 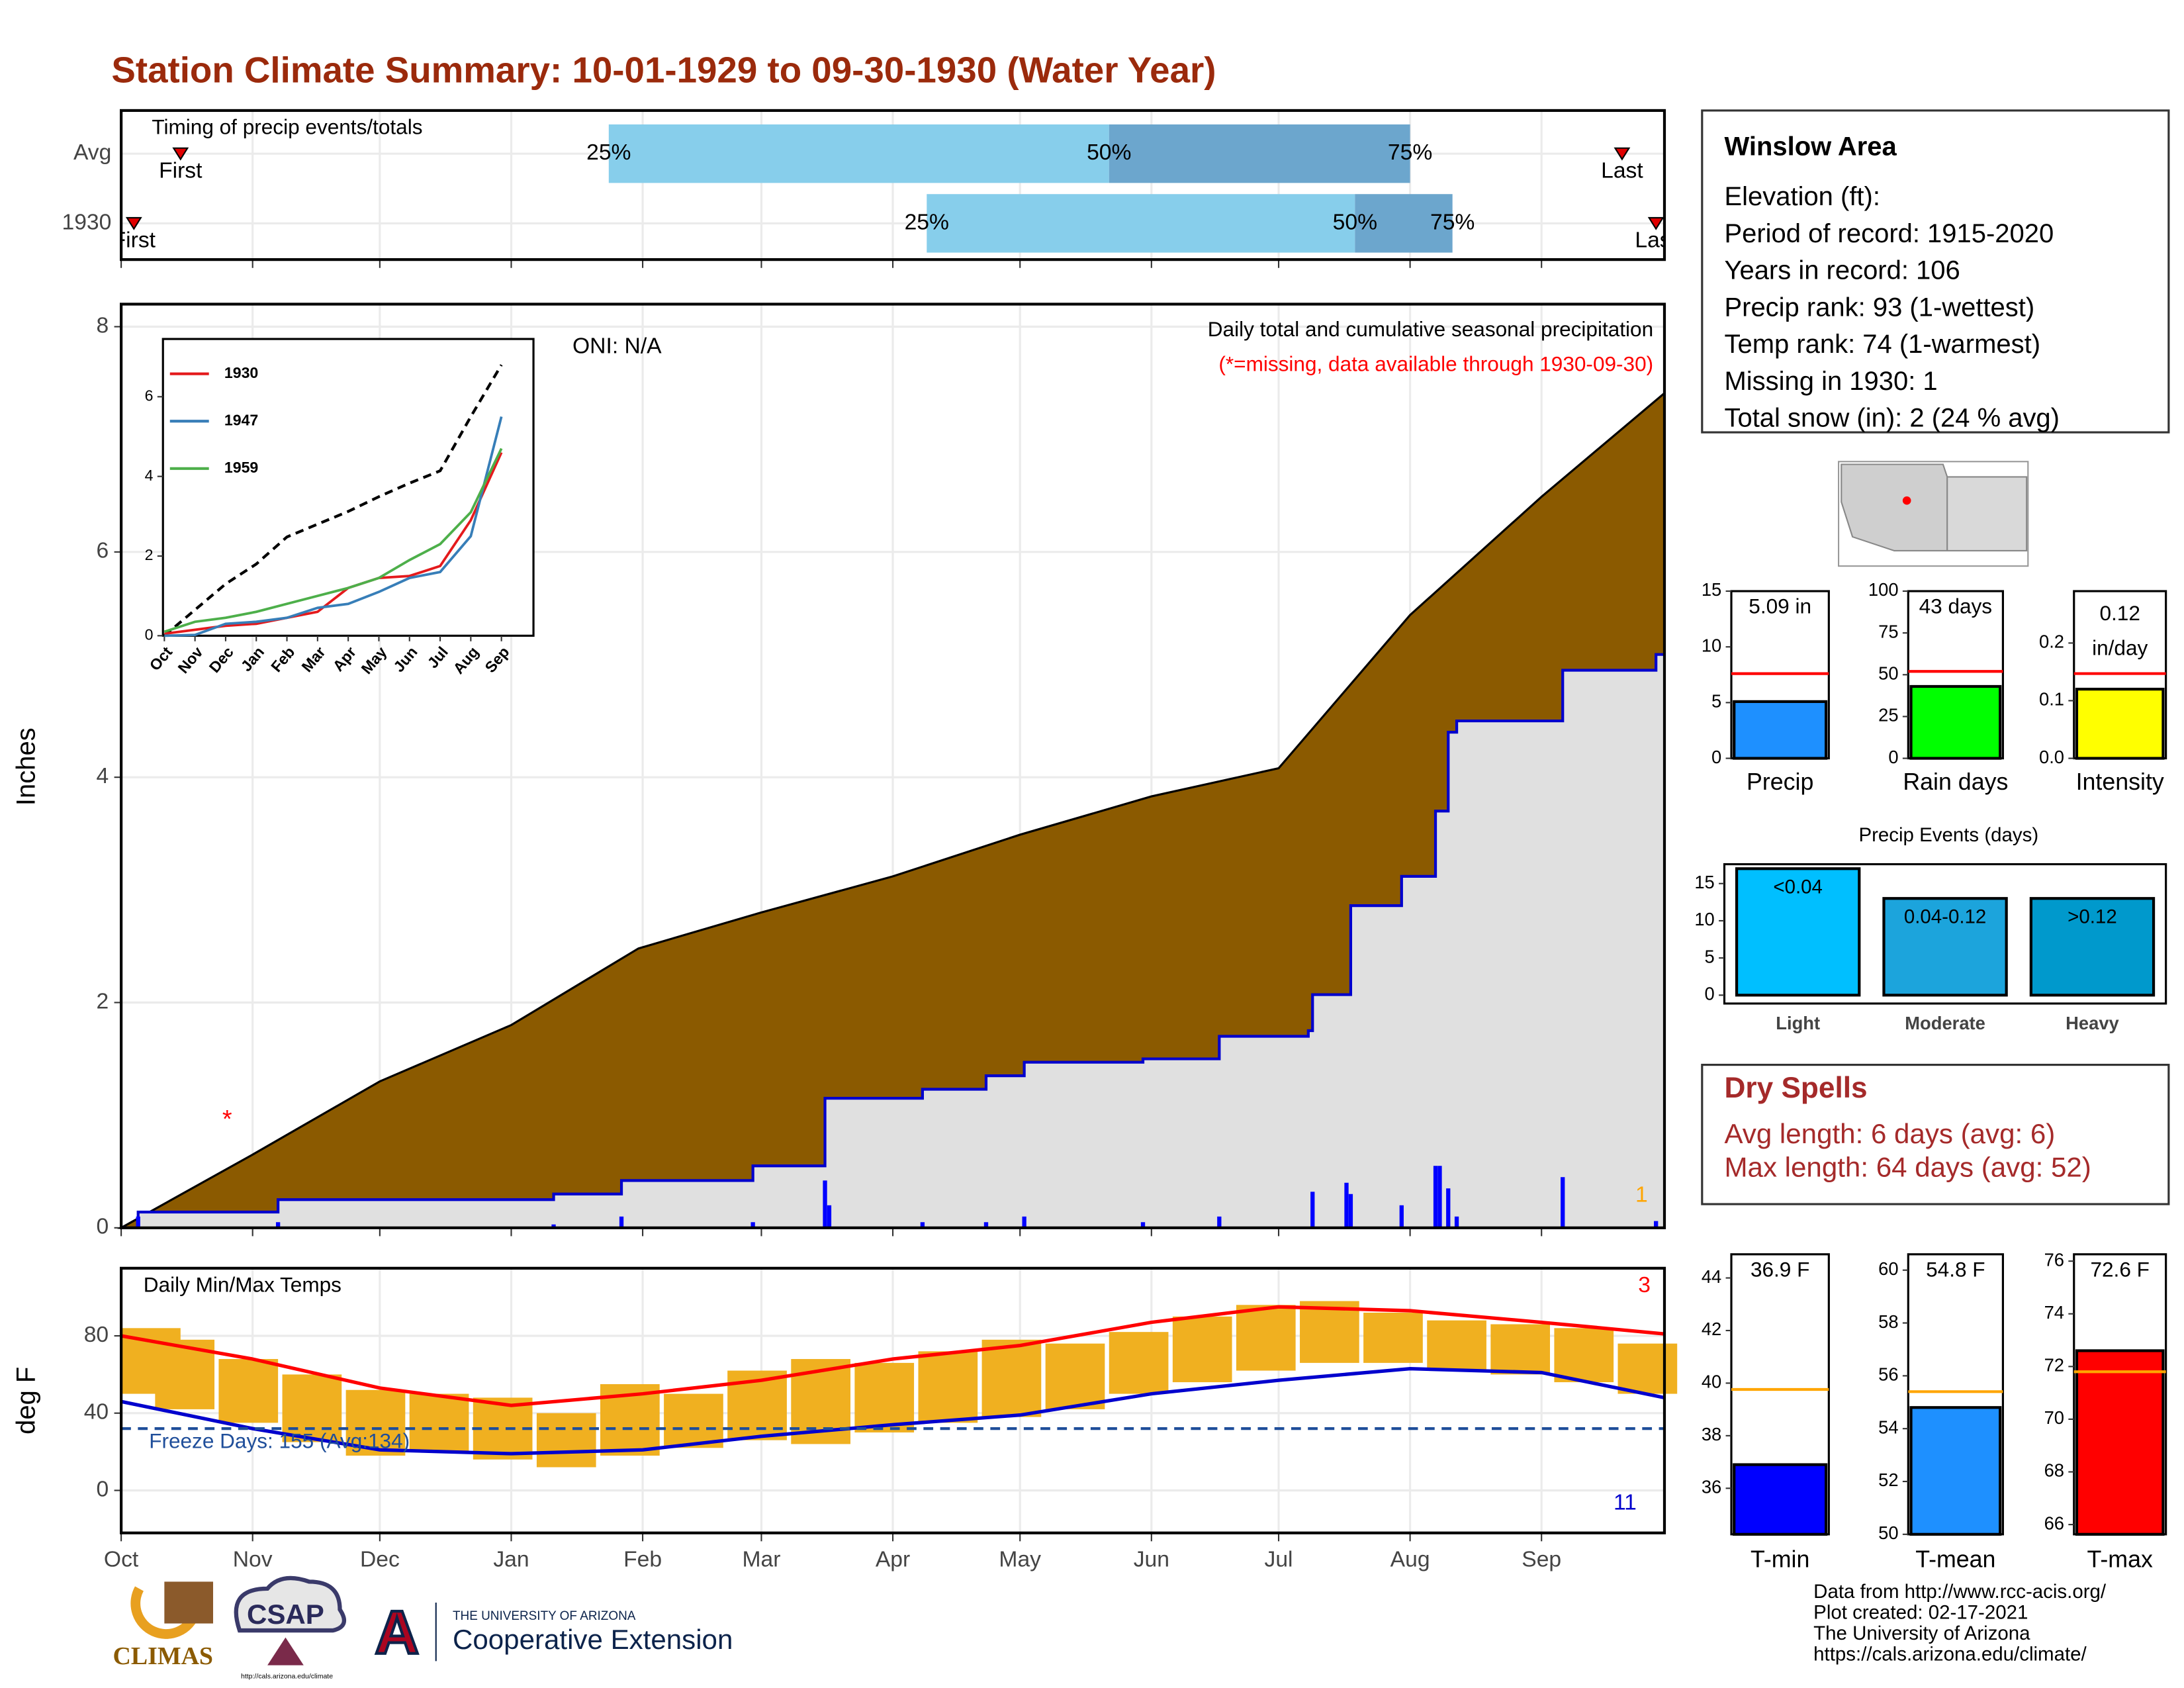 What do you see at coordinates (2054, 1523) in the screenshot?
I see `y-tick-label: 66` at bounding box center [2054, 1523].